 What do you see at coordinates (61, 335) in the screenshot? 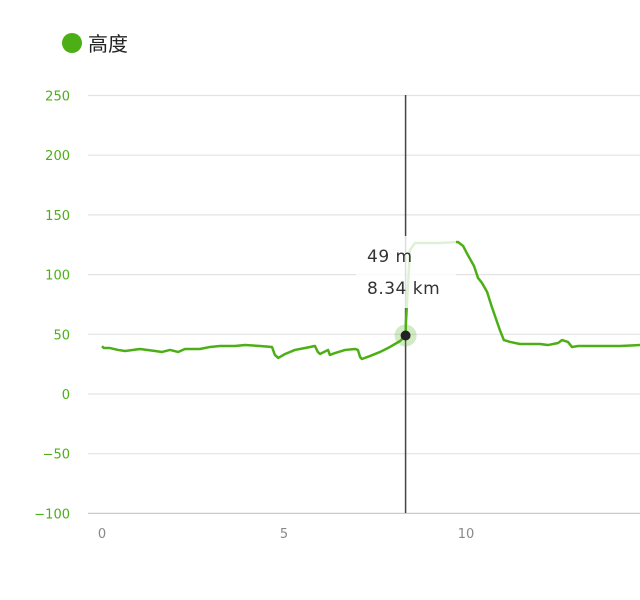
I see `y-tick-label: 50` at bounding box center [61, 335].